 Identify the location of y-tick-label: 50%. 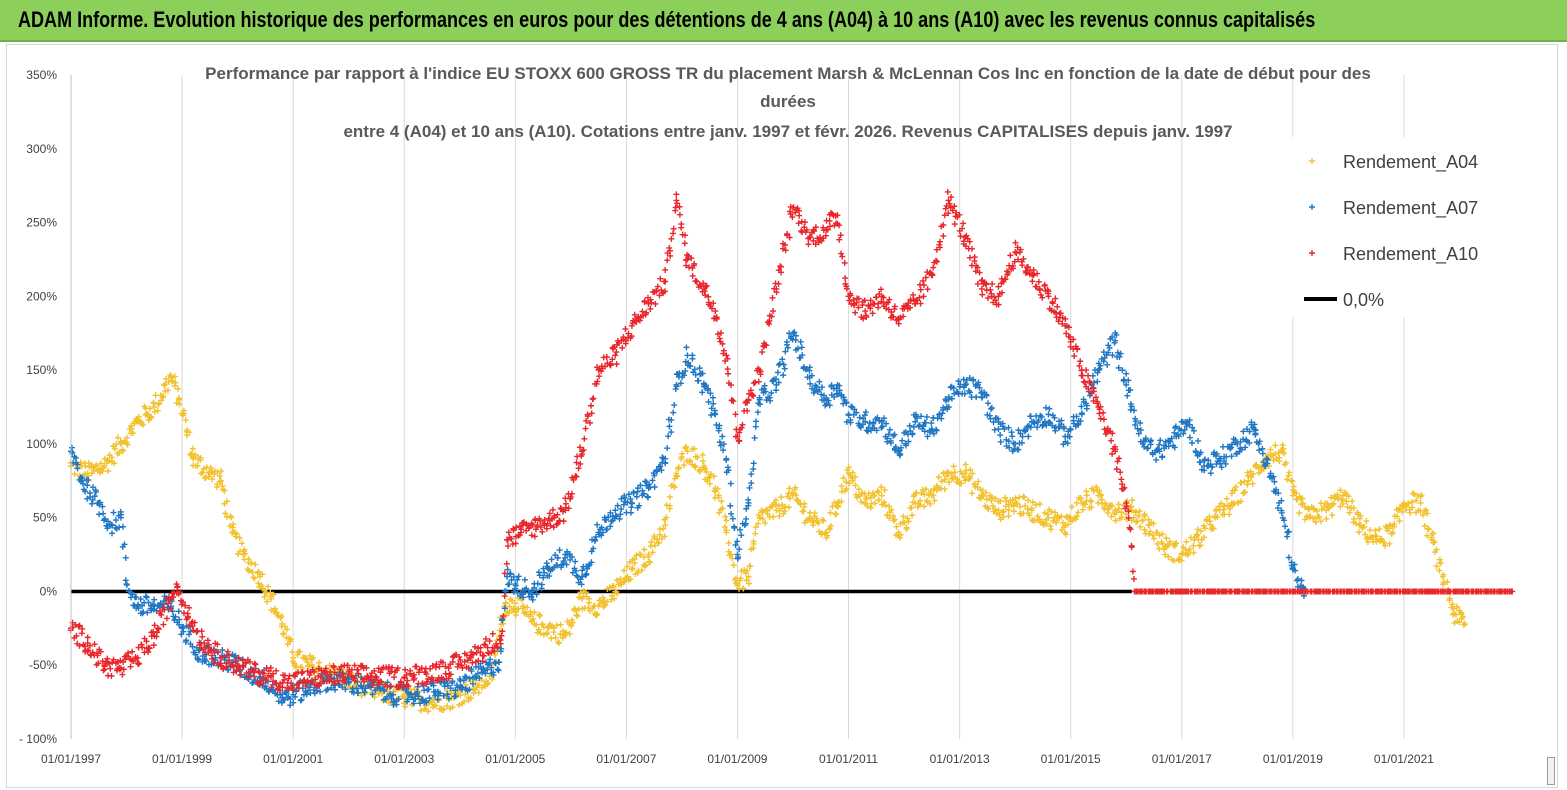
(45, 518).